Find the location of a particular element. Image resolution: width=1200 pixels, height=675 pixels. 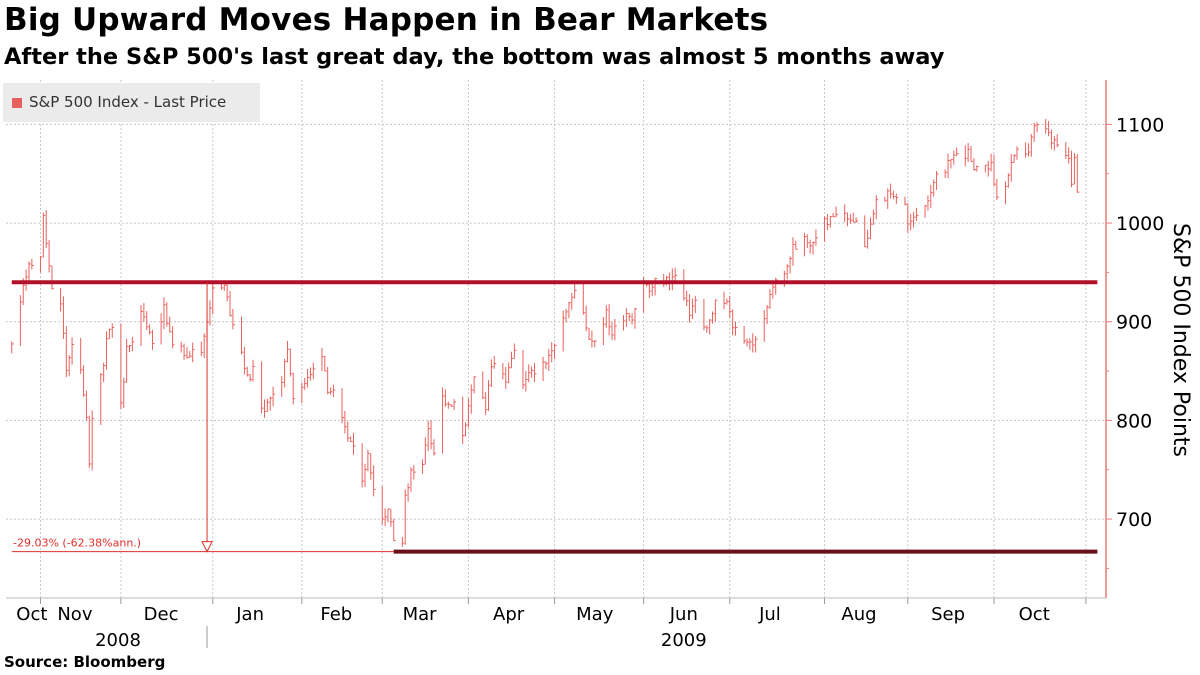

chart-title: Big Upward Moves Happen in Bear Markets is located at coordinates (386, 20).